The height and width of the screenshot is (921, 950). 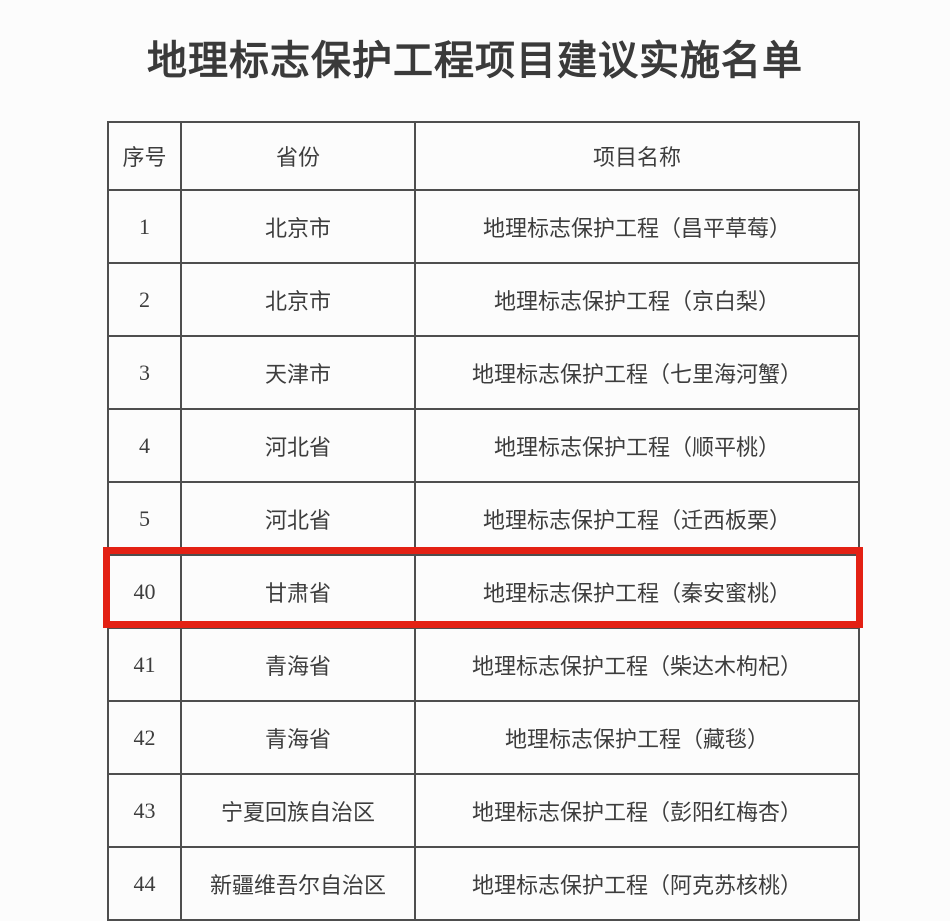 I want to click on table-row: 41 青海省 地理标志保护工程（柴达木枸杞）, so click(x=483, y=664).